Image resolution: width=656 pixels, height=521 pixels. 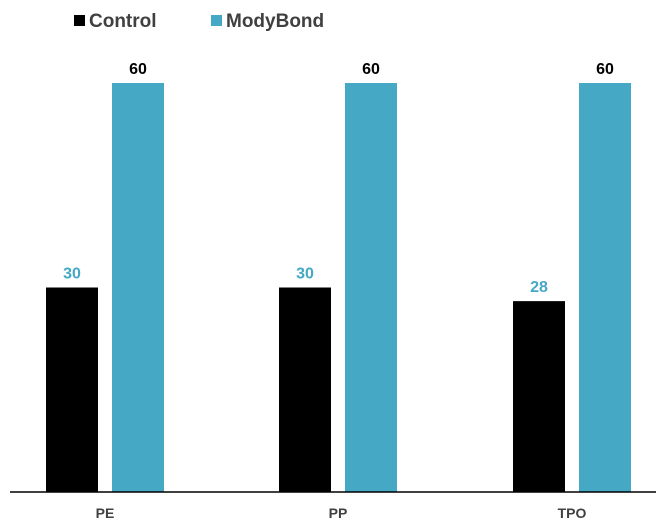 I want to click on legend-swatch-control, so click(x=79, y=20).